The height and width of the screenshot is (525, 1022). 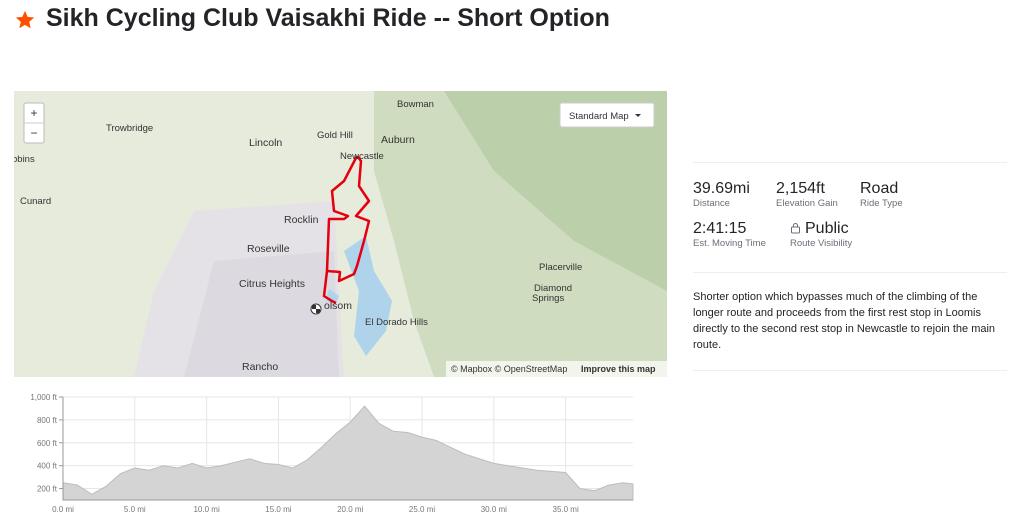 What do you see at coordinates (278, 509) in the screenshot?
I see `x-tick-label: 15.0 mi` at bounding box center [278, 509].